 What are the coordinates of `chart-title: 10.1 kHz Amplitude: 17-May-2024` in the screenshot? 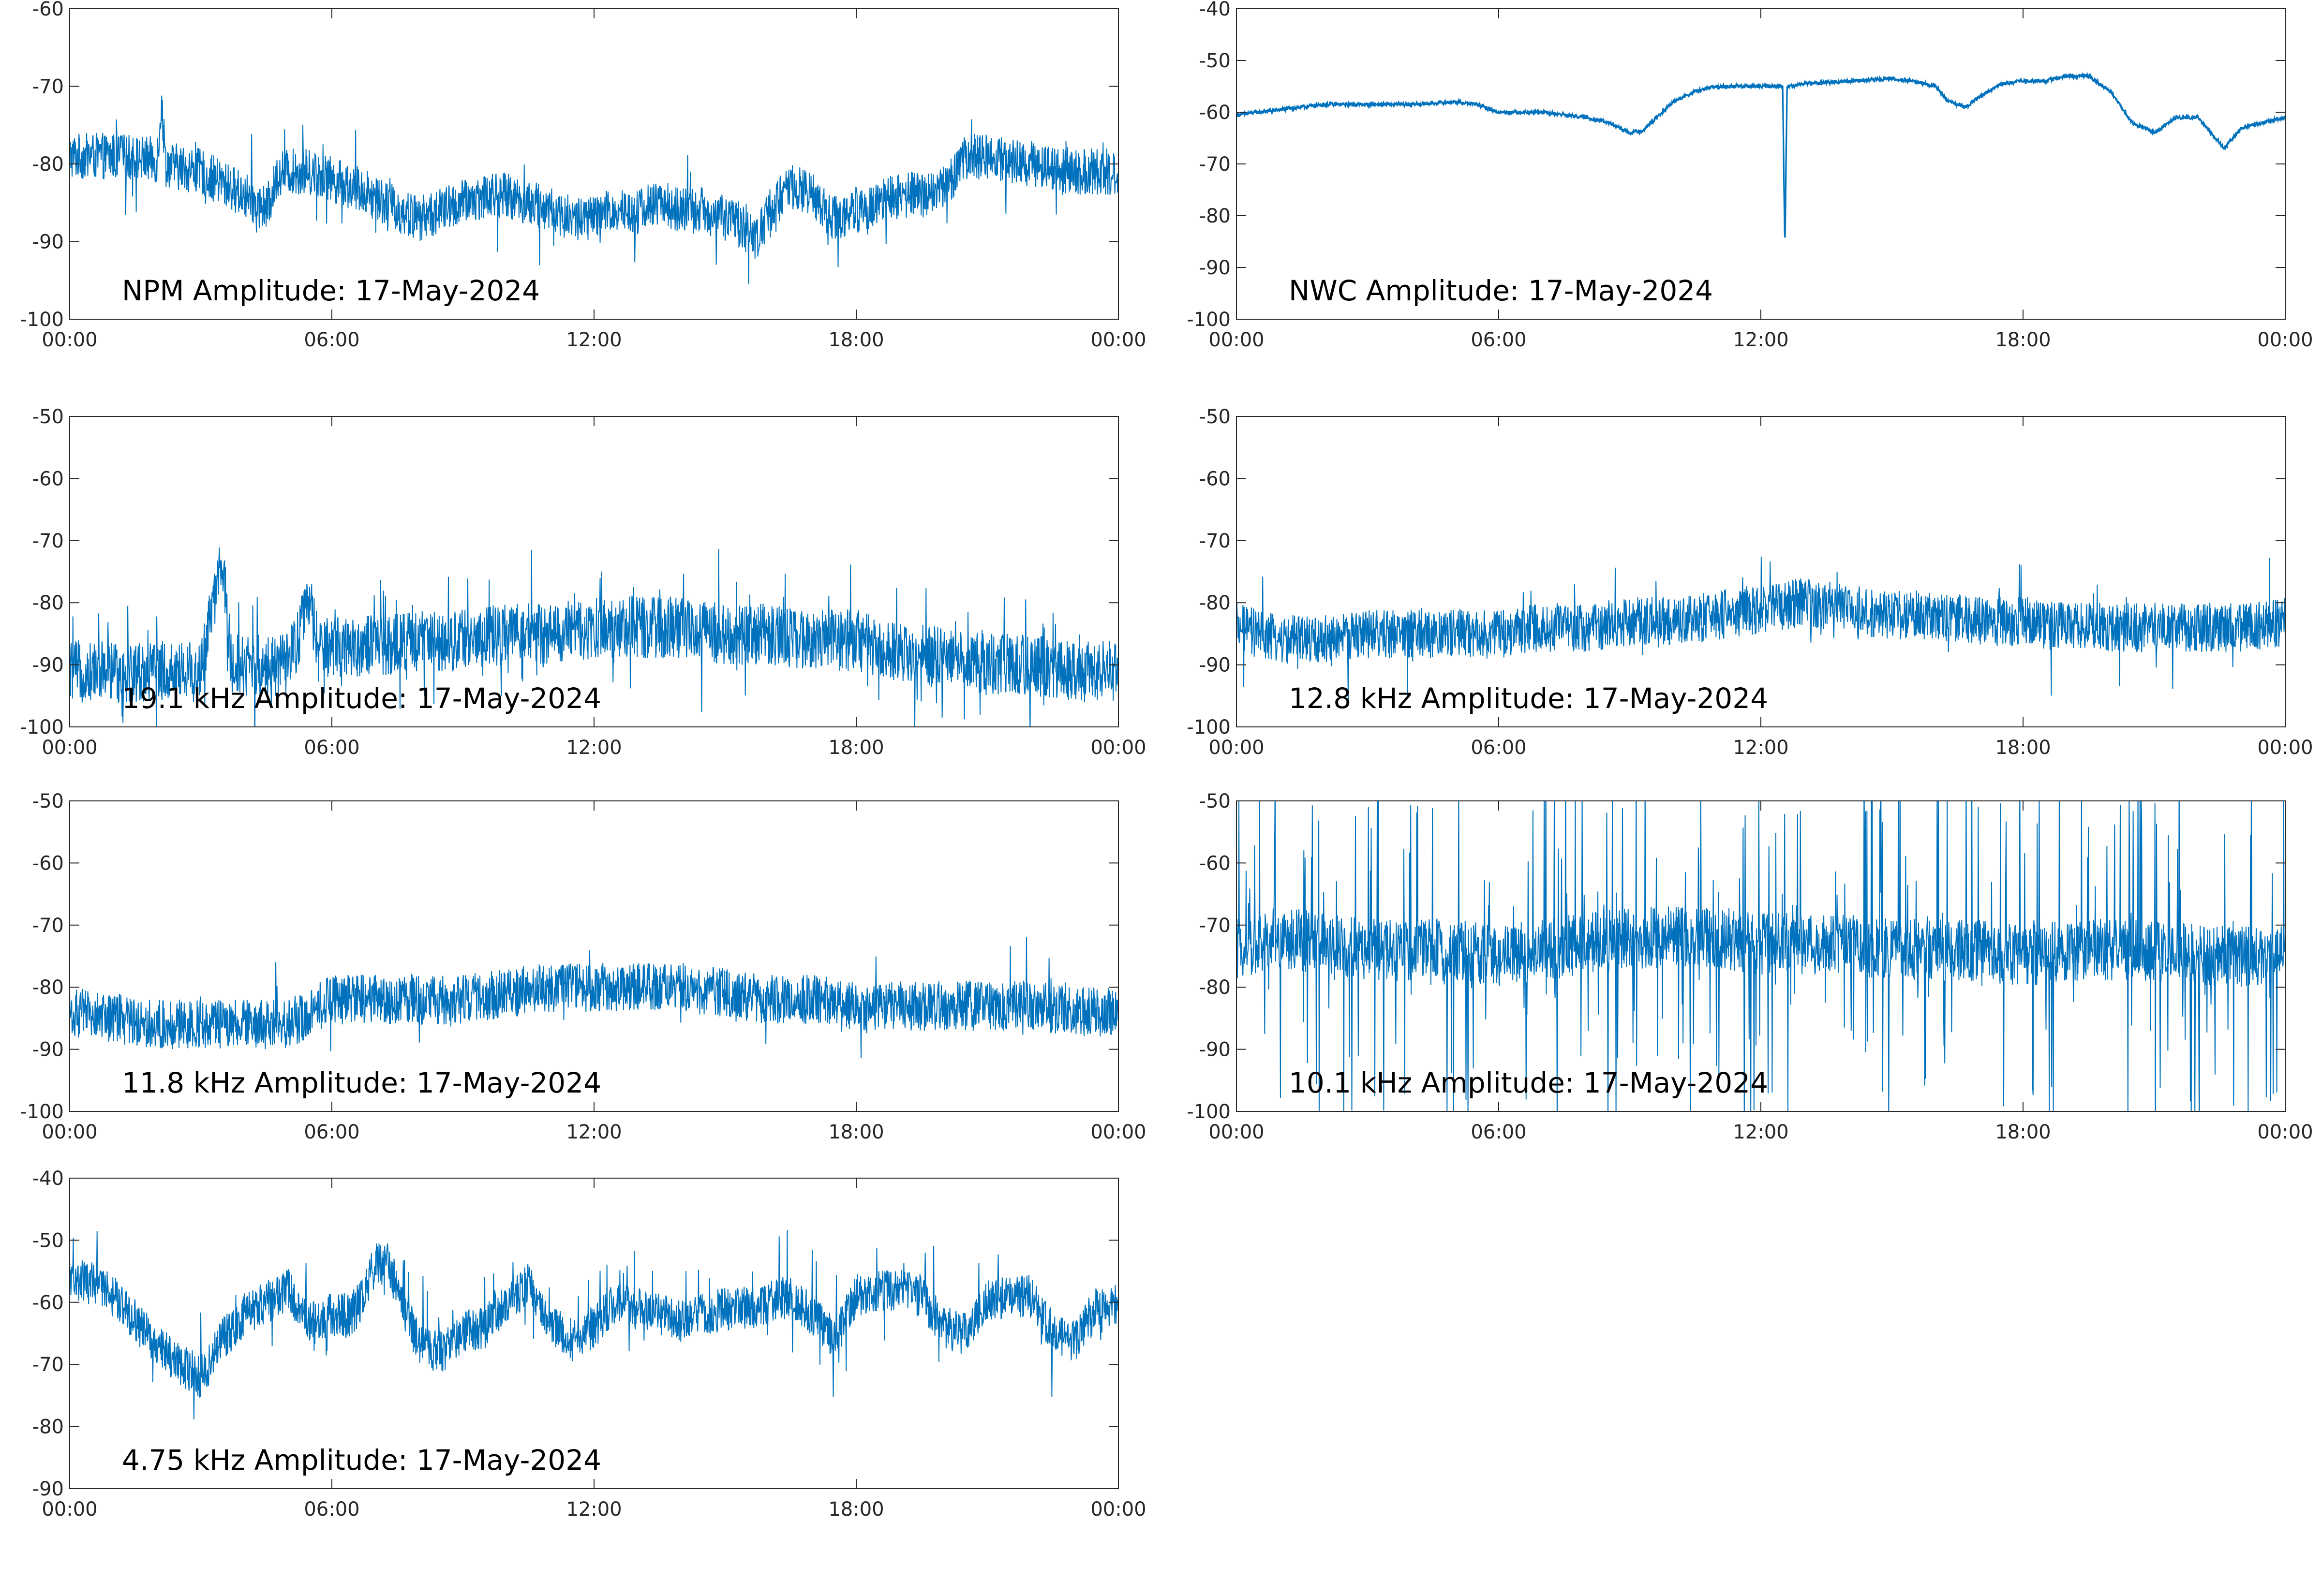 It's located at (1528, 1082).